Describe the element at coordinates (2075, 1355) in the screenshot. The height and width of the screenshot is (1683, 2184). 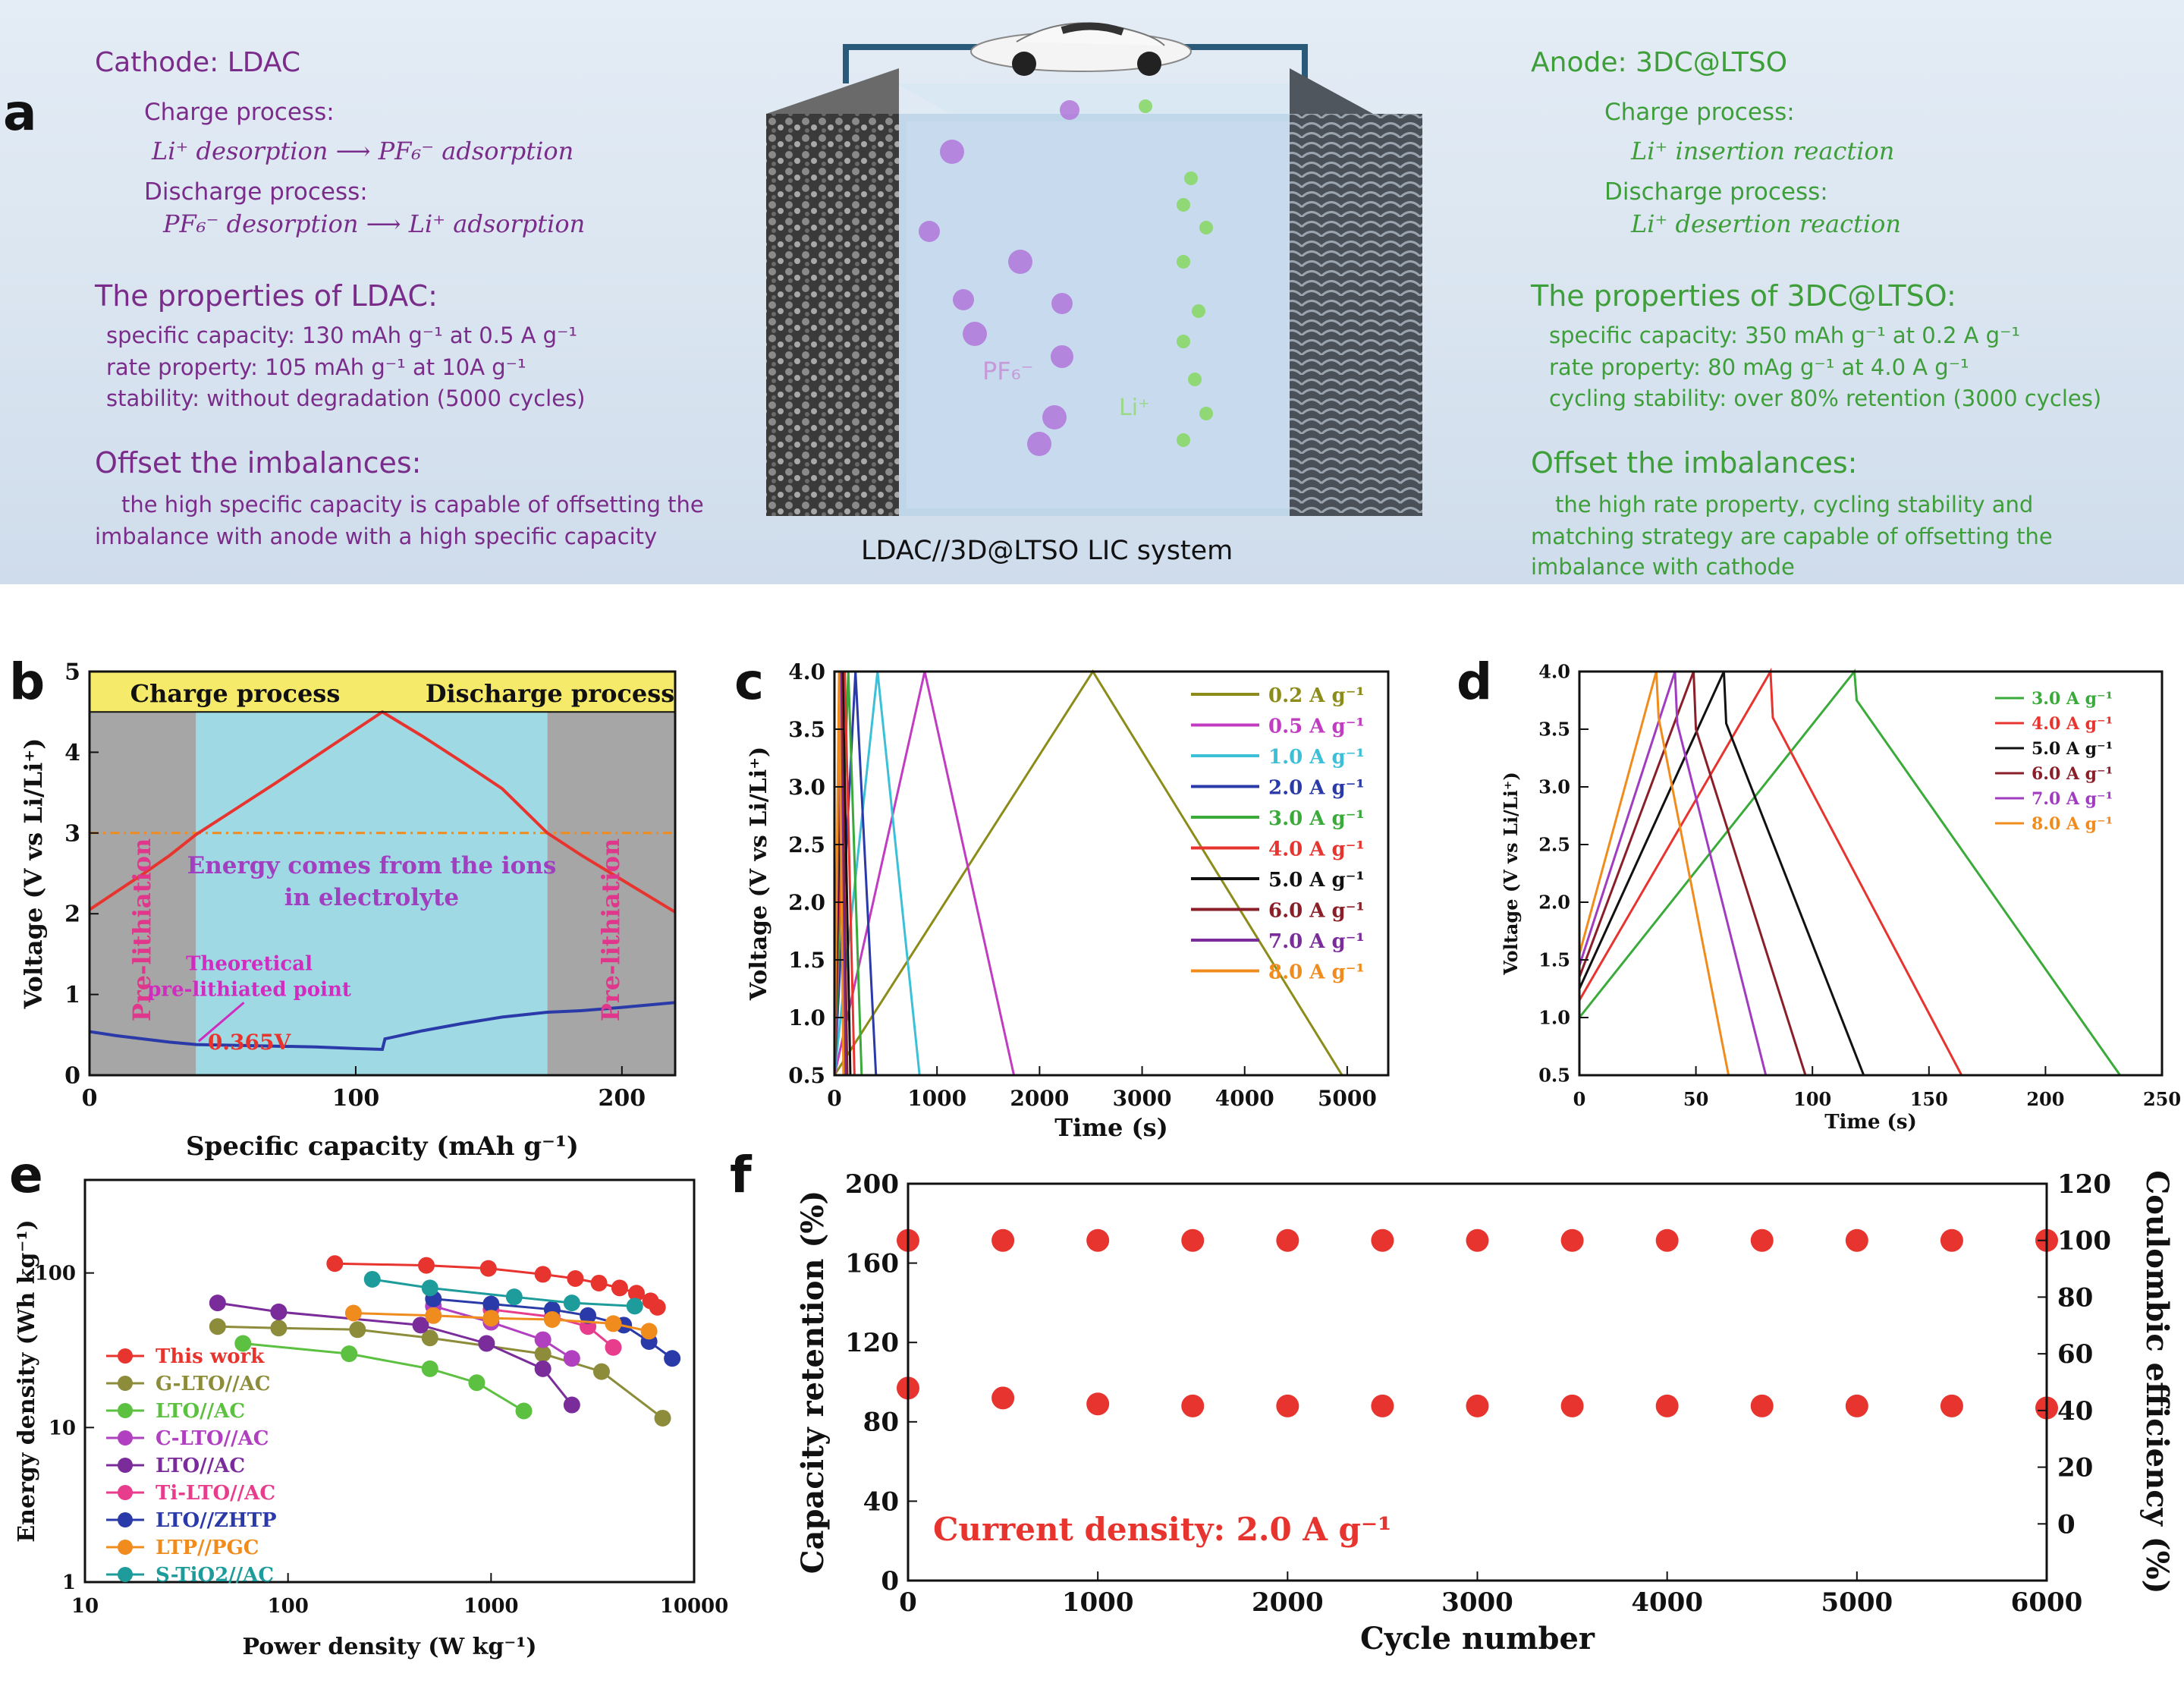
I see `f-y2-tick-label: 60` at that location.